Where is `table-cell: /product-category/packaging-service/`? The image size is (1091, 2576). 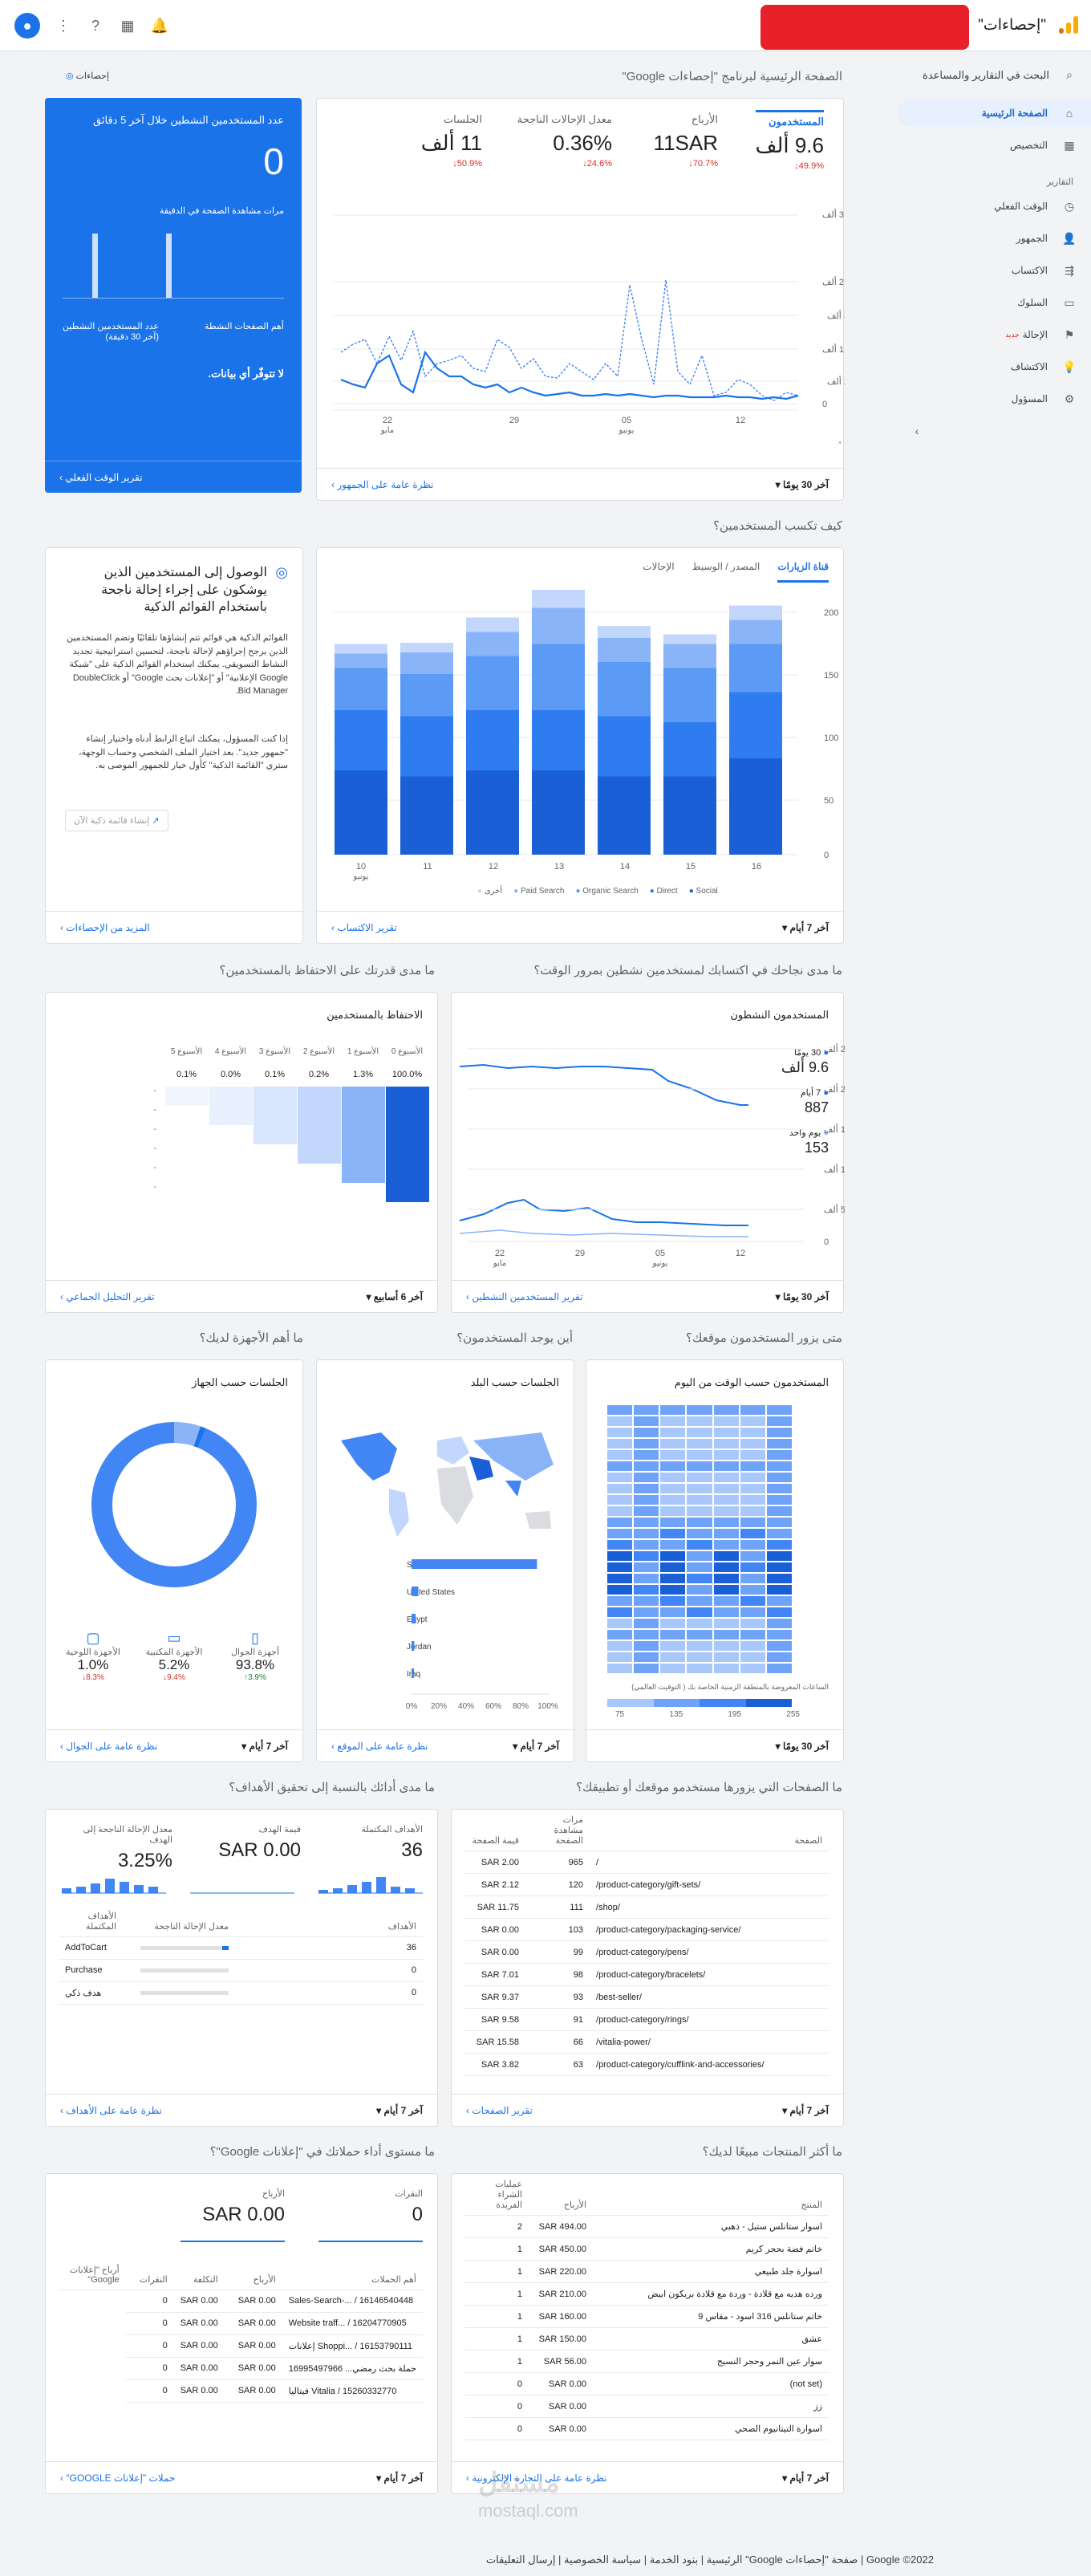 table-cell: /product-category/packaging-service/ is located at coordinates (709, 1930).